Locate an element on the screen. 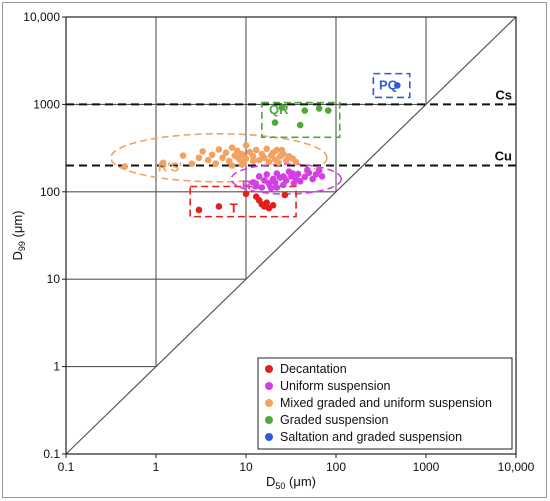 The image size is (550, 501). y-tick-label: 1 is located at coordinates (56, 367).